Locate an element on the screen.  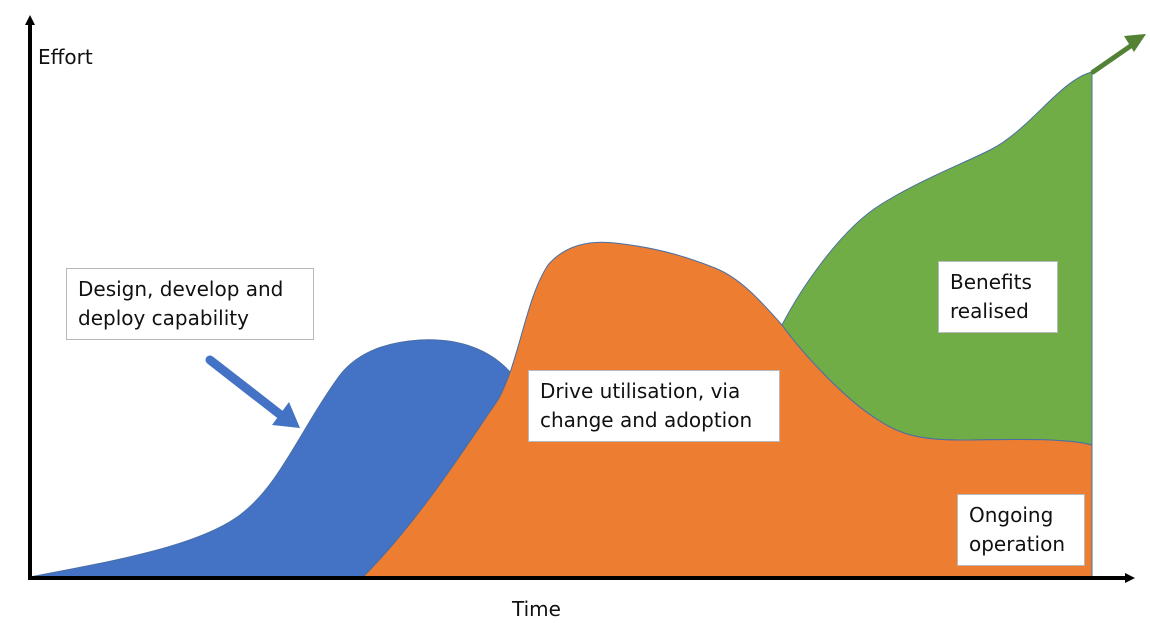
callout-ongoing: Ongoing operation is located at coordinates (1021, 530).